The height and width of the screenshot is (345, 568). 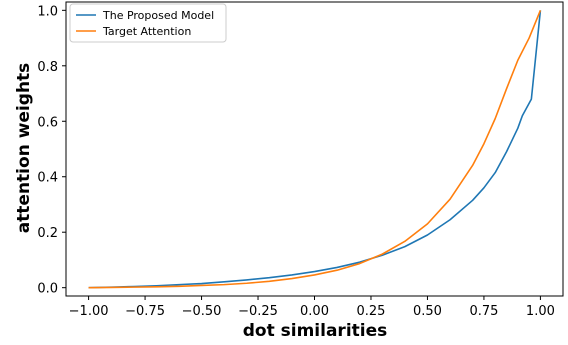 What do you see at coordinates (47, 178) in the screenshot?
I see `y-tick-label: 0.4` at bounding box center [47, 178].